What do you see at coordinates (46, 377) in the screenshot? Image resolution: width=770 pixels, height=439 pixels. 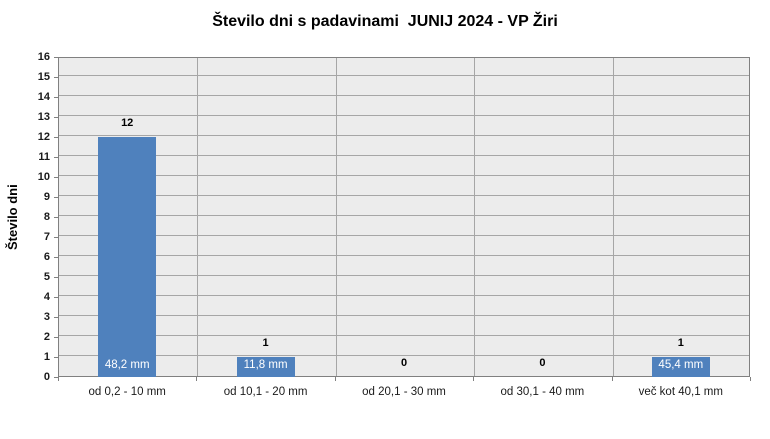 I see `y-tick-label: 0` at bounding box center [46, 377].